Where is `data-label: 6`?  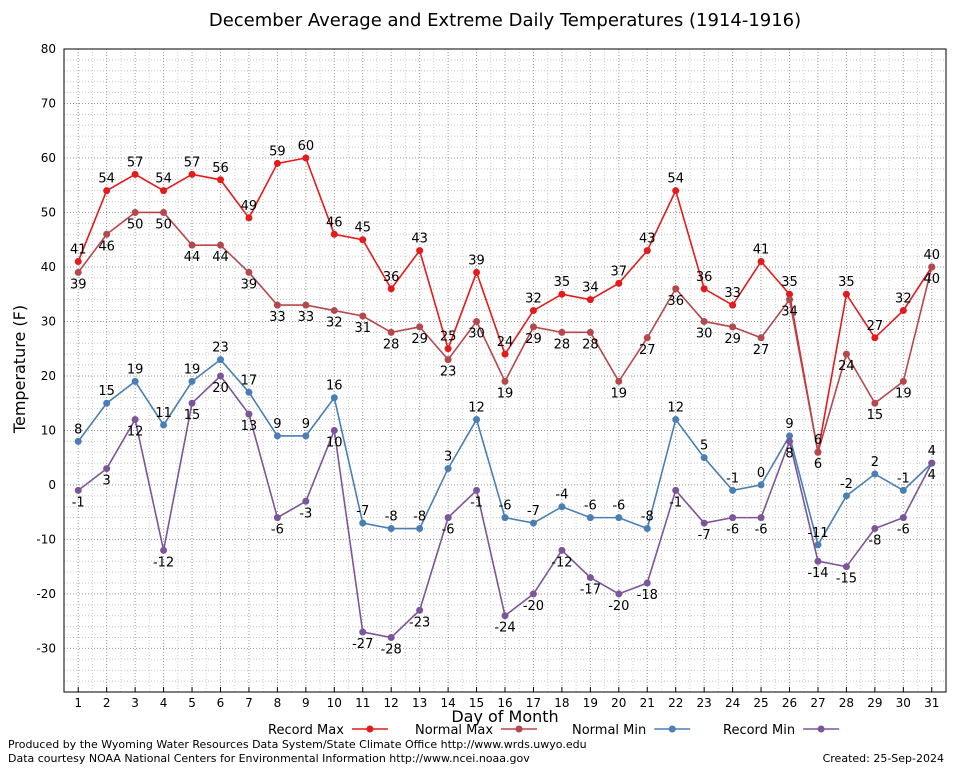 data-label: 6 is located at coordinates (818, 440).